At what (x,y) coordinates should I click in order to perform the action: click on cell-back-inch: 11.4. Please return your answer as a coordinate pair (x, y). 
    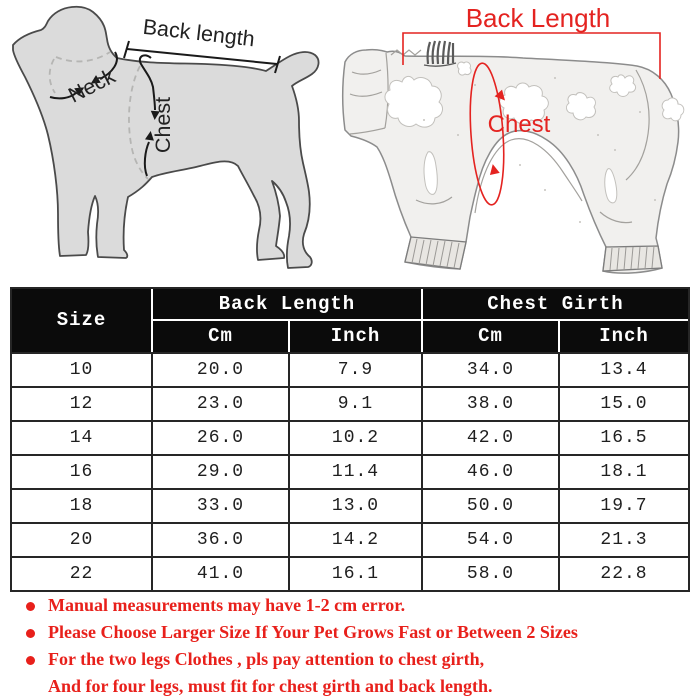
    Looking at the image, I should click on (354, 472).